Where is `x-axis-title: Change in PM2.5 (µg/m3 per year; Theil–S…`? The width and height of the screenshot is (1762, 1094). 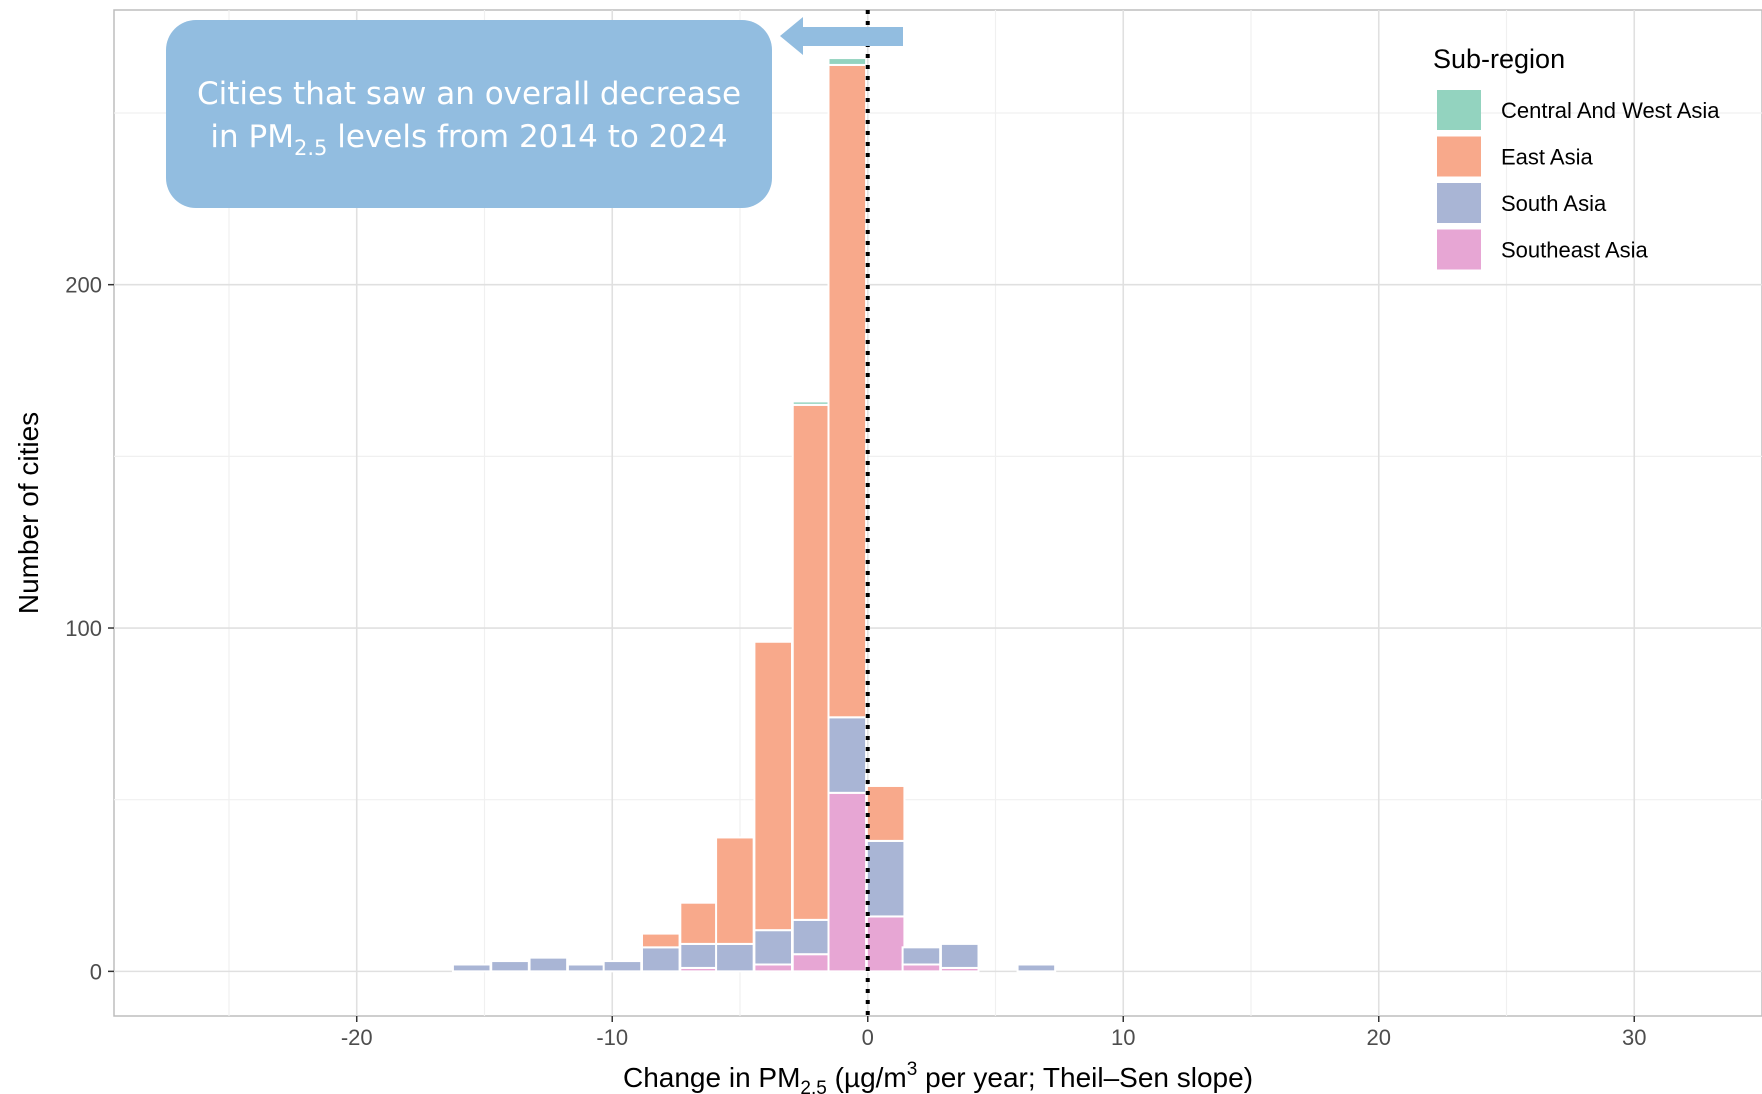 x-axis-title: Change in PM2.5 (µg/m3 per year; Theil–S… is located at coordinates (938, 1076).